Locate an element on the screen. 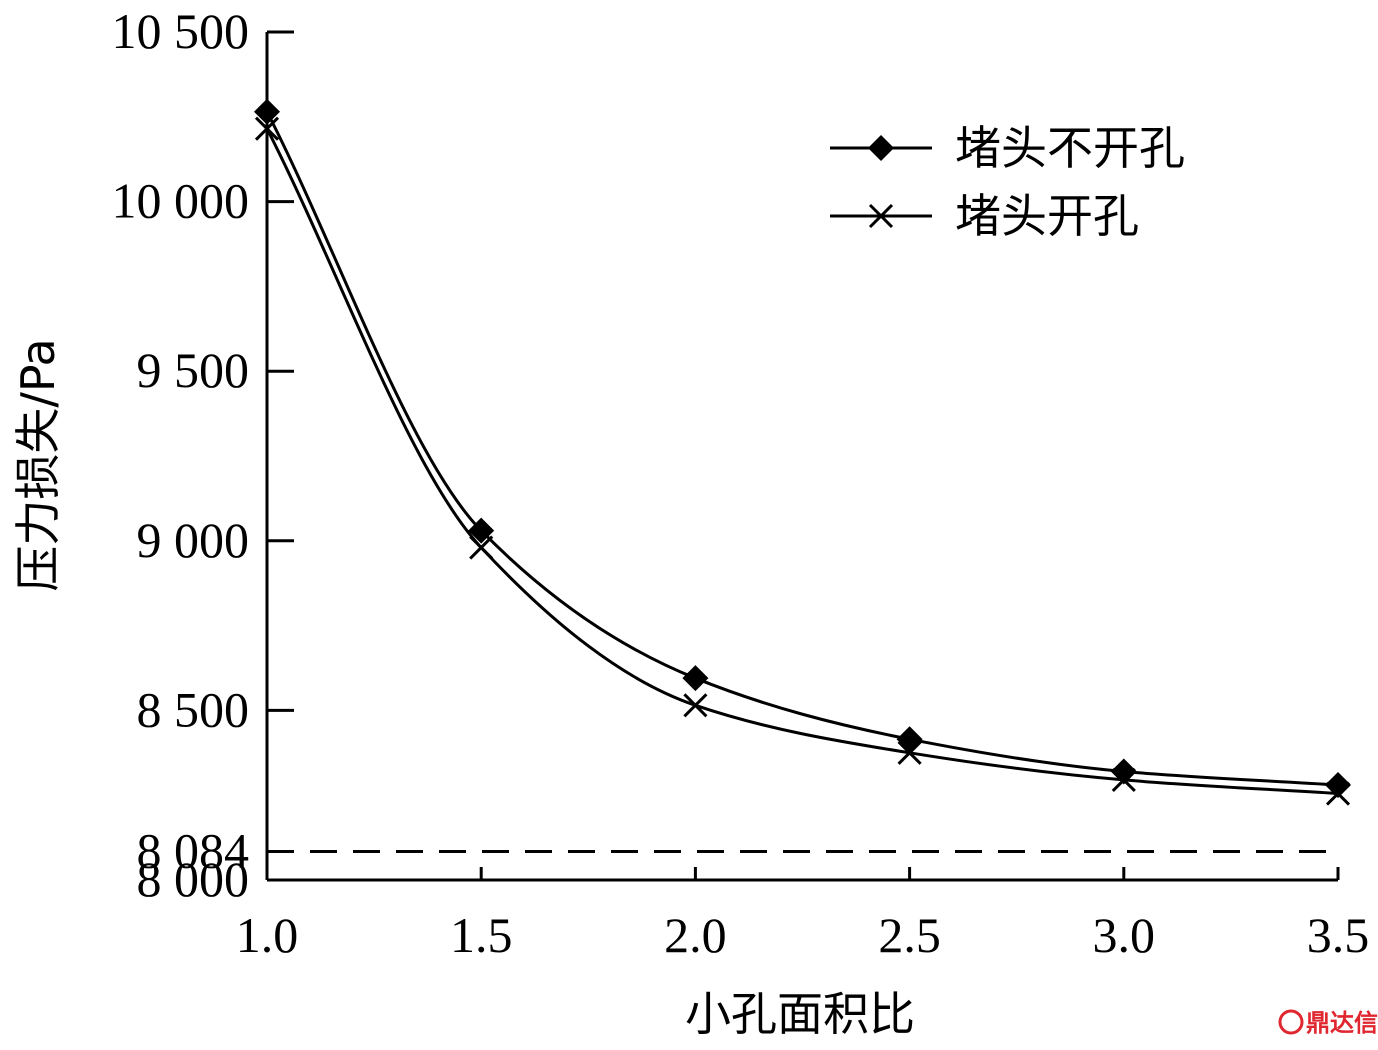 The height and width of the screenshot is (1050, 1378). y-axis-title: 压力损失/Pa is located at coordinates (38, 464).